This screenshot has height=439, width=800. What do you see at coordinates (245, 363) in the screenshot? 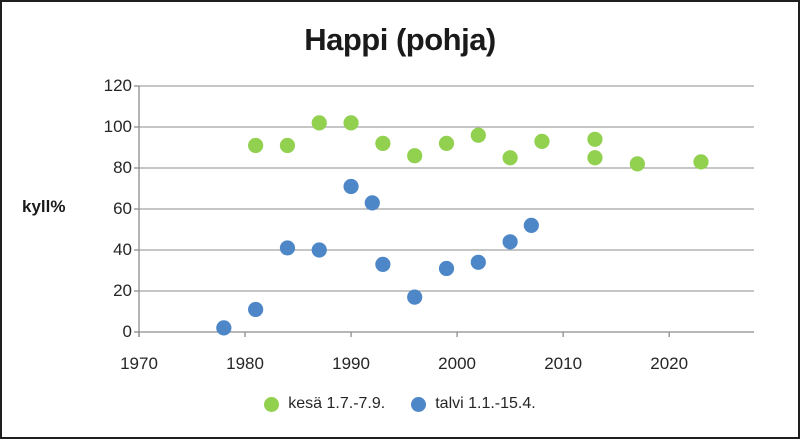
I see `x-tick-label: 1980` at bounding box center [245, 363].